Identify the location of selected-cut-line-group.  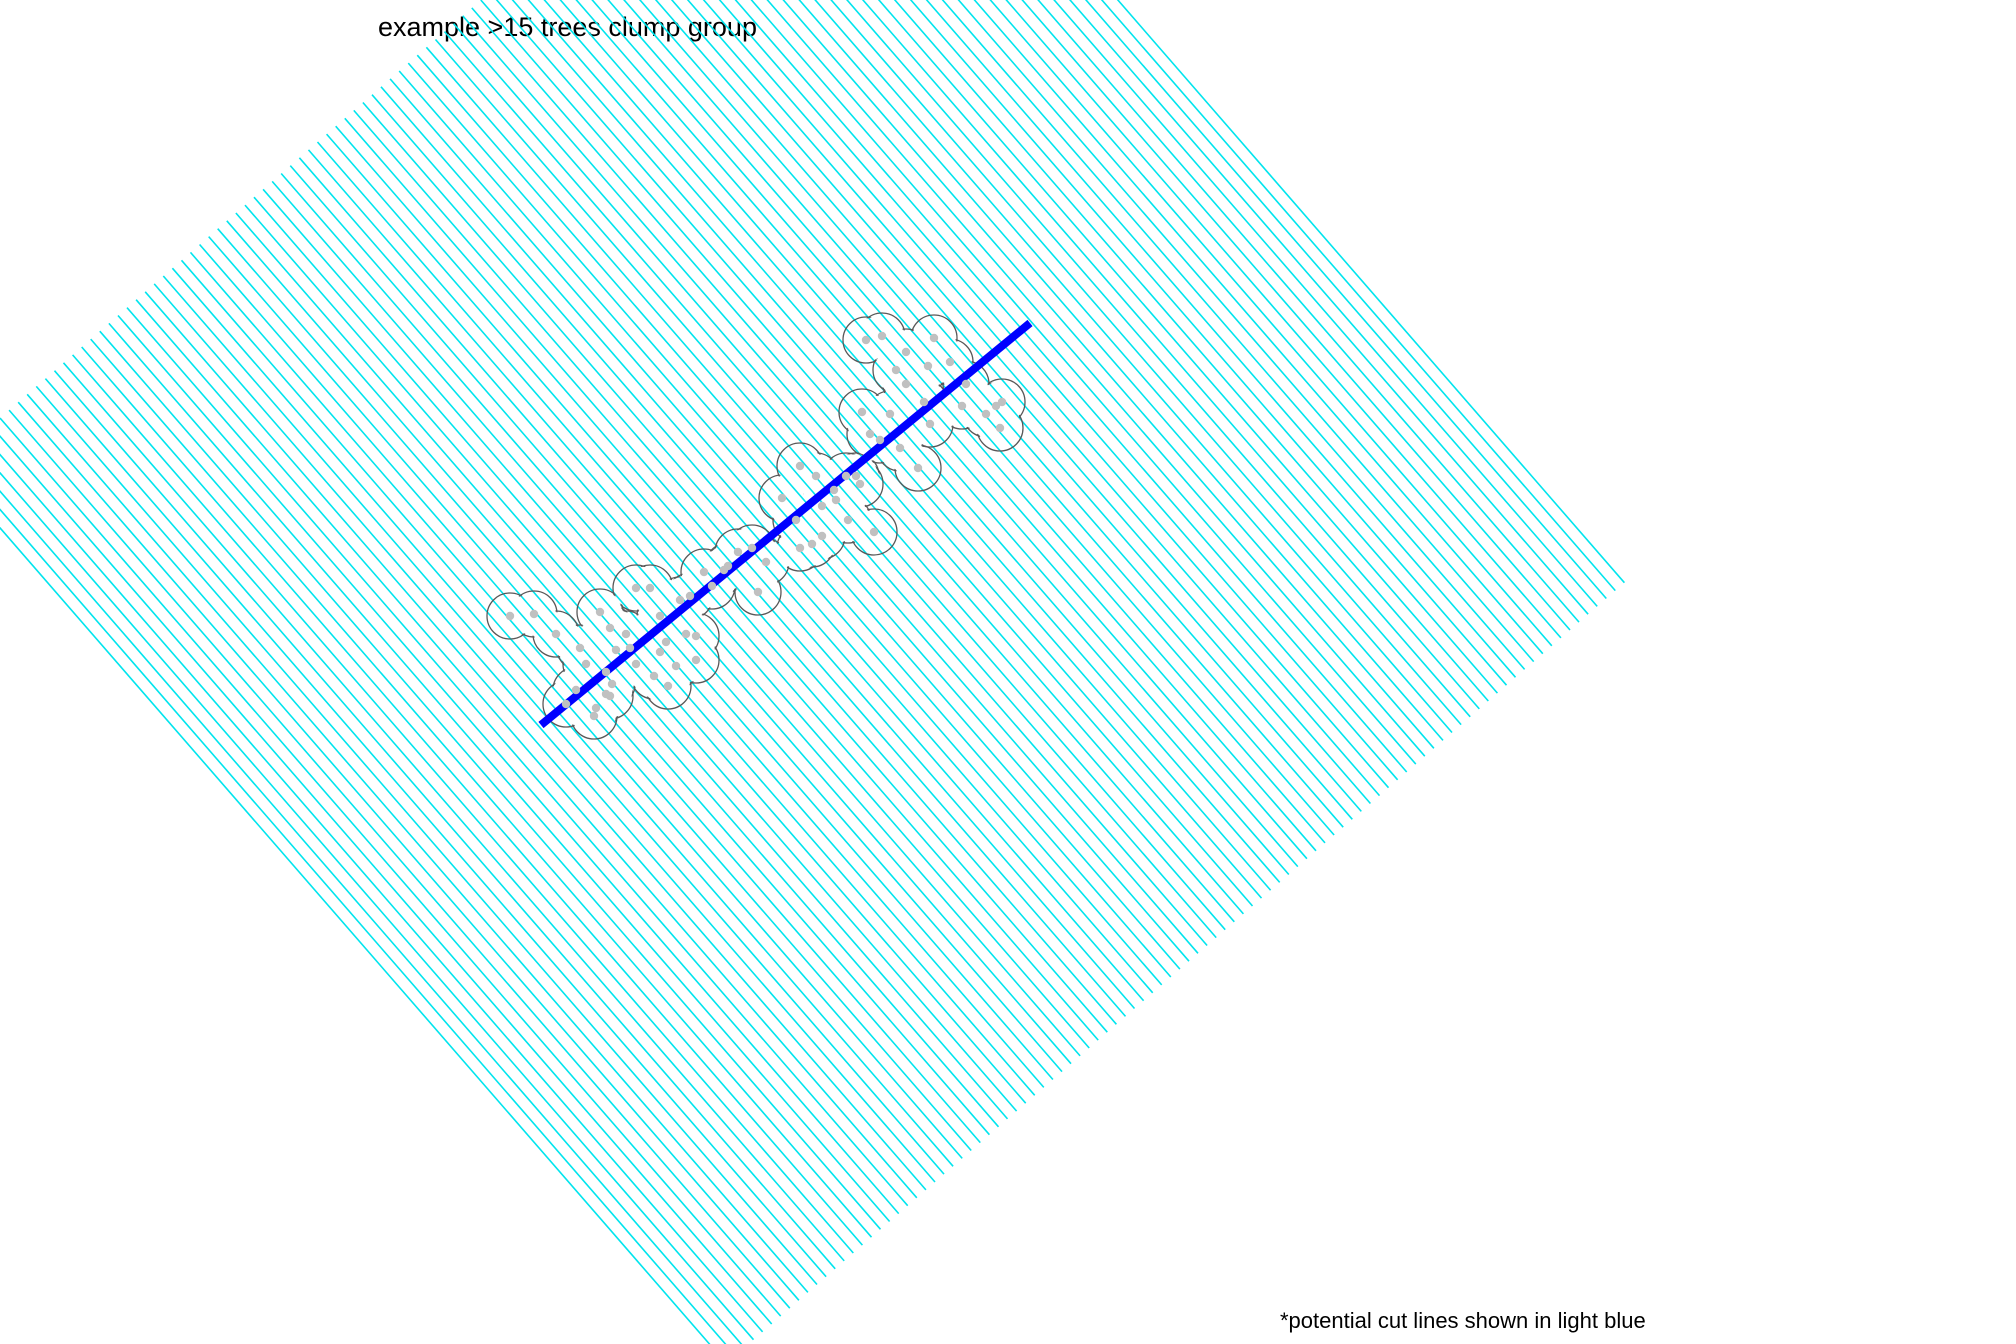
(785, 524).